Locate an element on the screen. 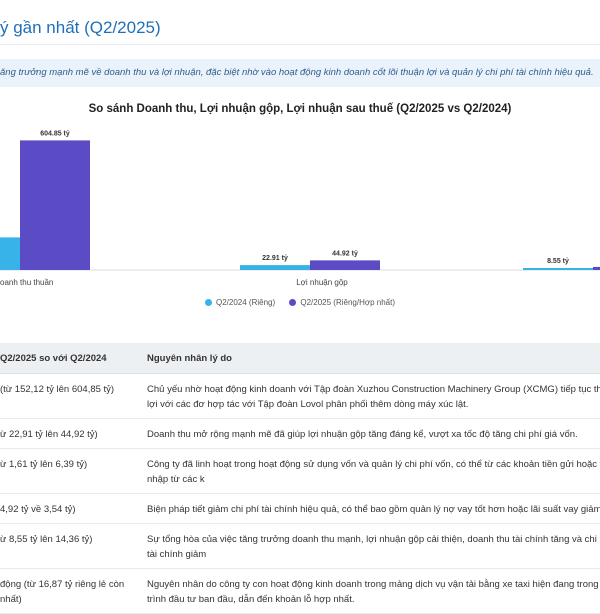  legend-swatch-q2-2025 is located at coordinates (293, 302).